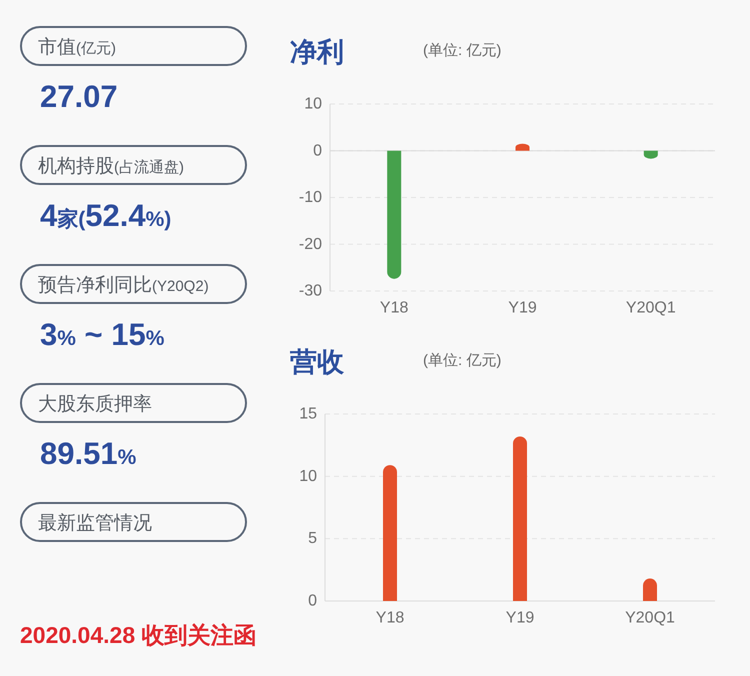  Describe the element at coordinates (95, 404) in the screenshot. I see `text: 大股东质押率` at that location.